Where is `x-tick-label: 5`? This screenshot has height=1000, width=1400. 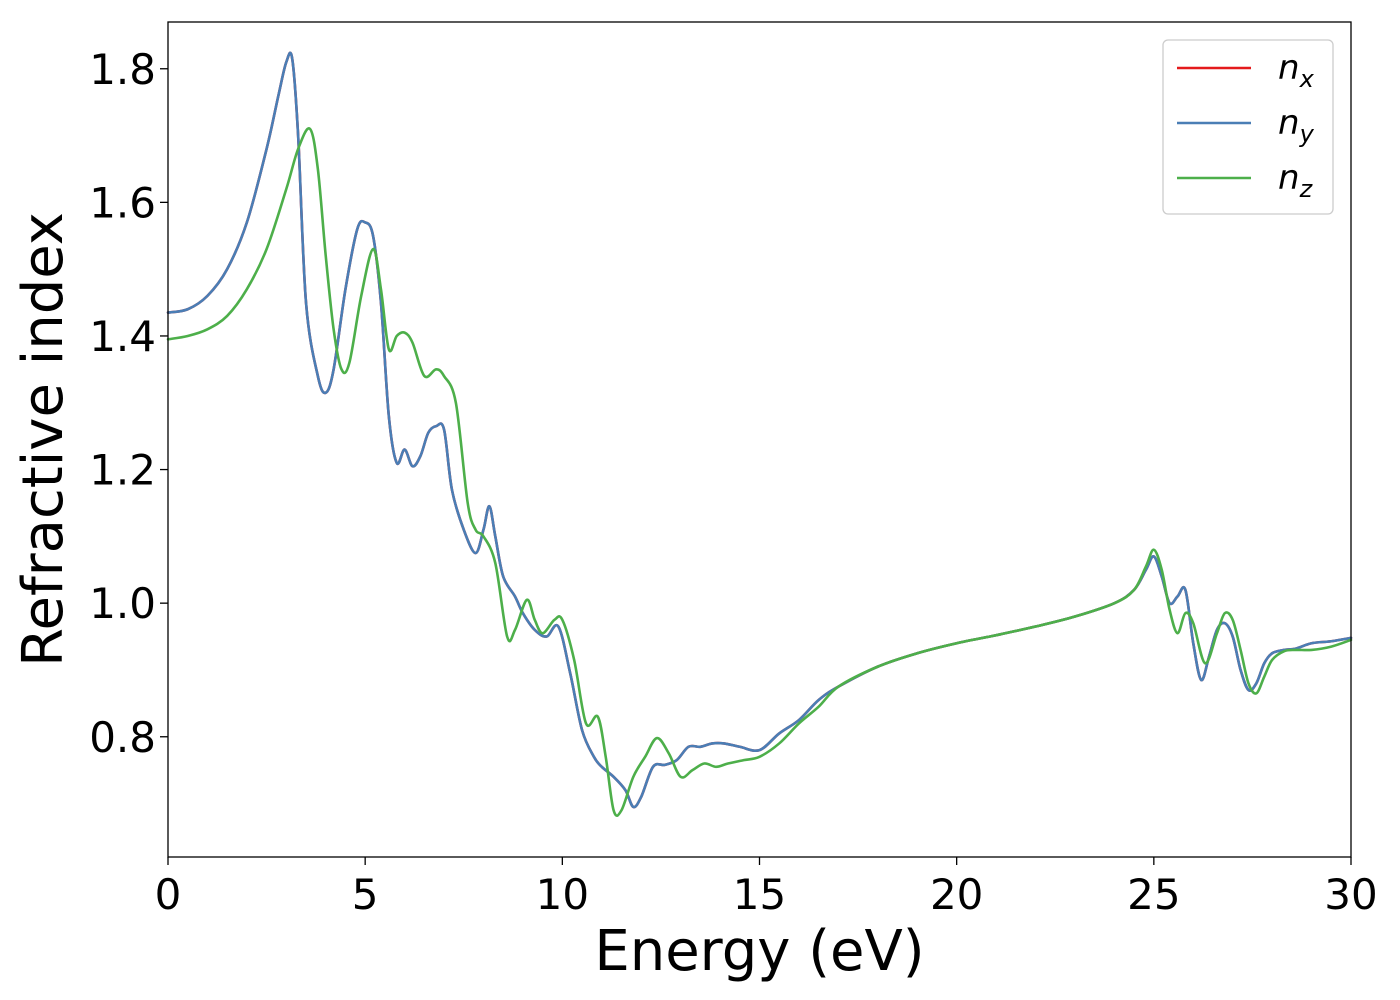 x-tick-label: 5 is located at coordinates (365, 894).